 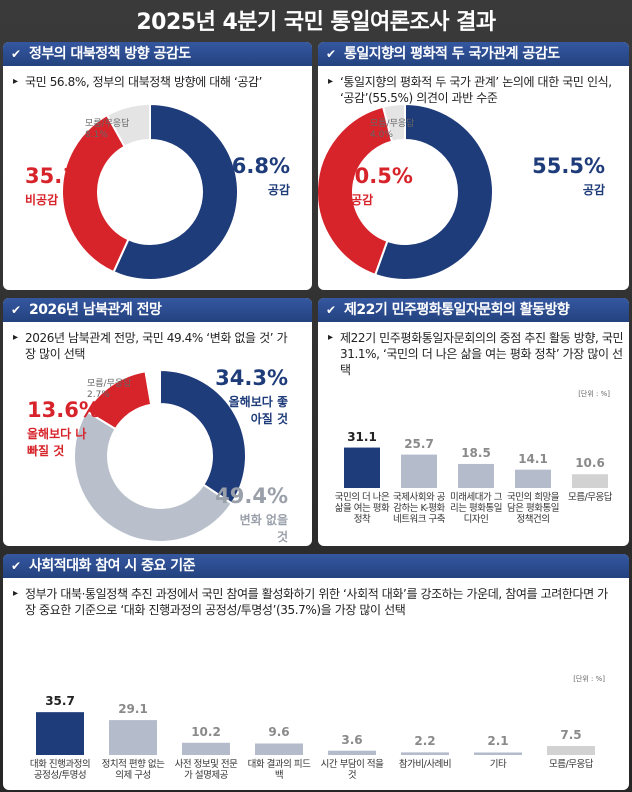 What do you see at coordinates (63, 410) in the screenshot?
I see `value-label: 13.6%` at bounding box center [63, 410].